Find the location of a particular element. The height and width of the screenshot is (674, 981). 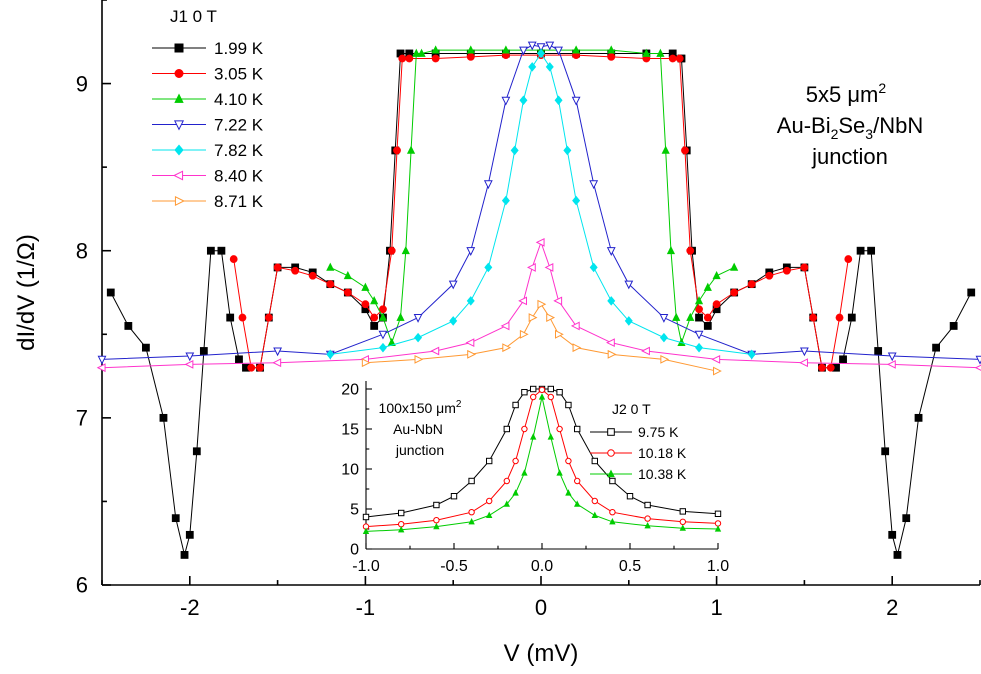

x-tick-label: 1.0 is located at coordinates (718, 566).